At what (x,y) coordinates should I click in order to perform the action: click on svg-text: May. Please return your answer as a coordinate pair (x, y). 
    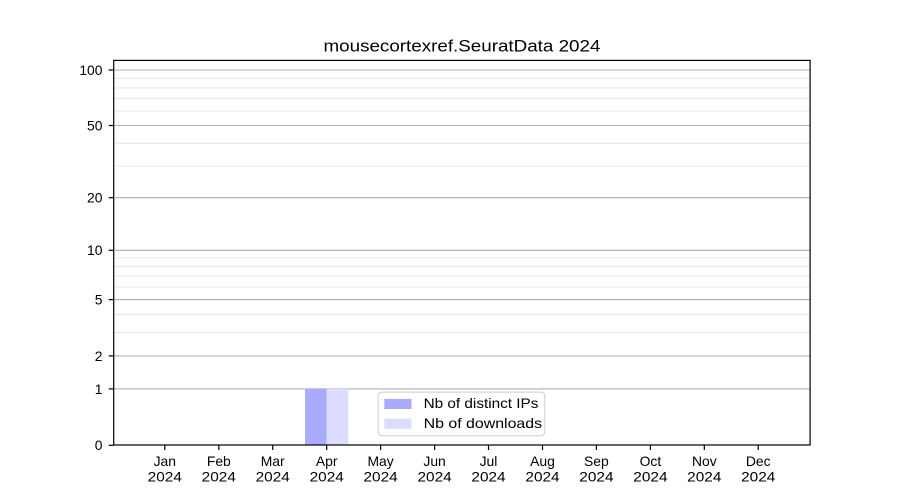
    Looking at the image, I should click on (380, 461).